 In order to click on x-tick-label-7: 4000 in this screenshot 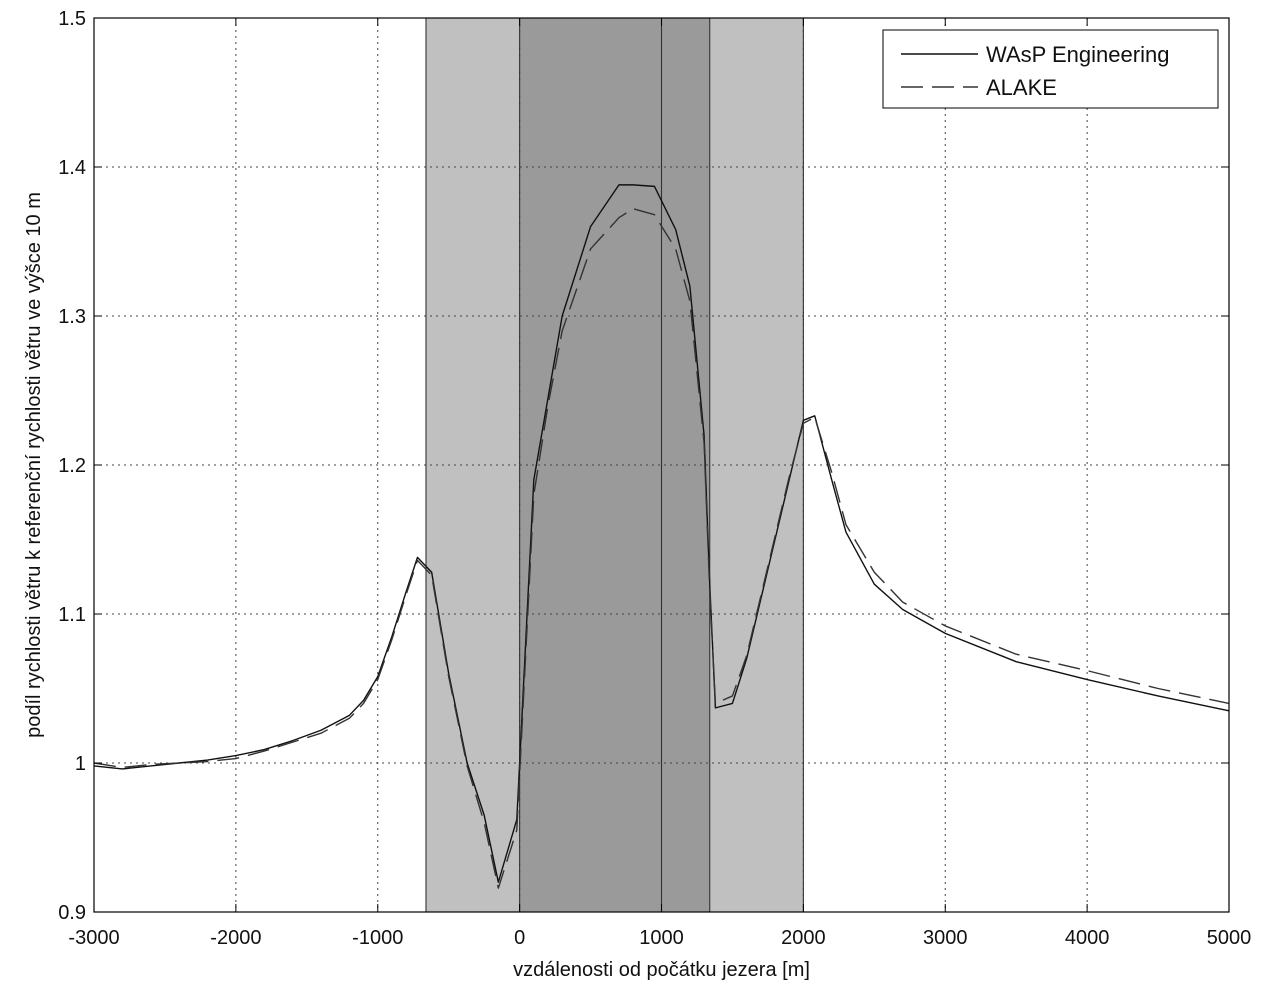, I will do `click(1087, 938)`.